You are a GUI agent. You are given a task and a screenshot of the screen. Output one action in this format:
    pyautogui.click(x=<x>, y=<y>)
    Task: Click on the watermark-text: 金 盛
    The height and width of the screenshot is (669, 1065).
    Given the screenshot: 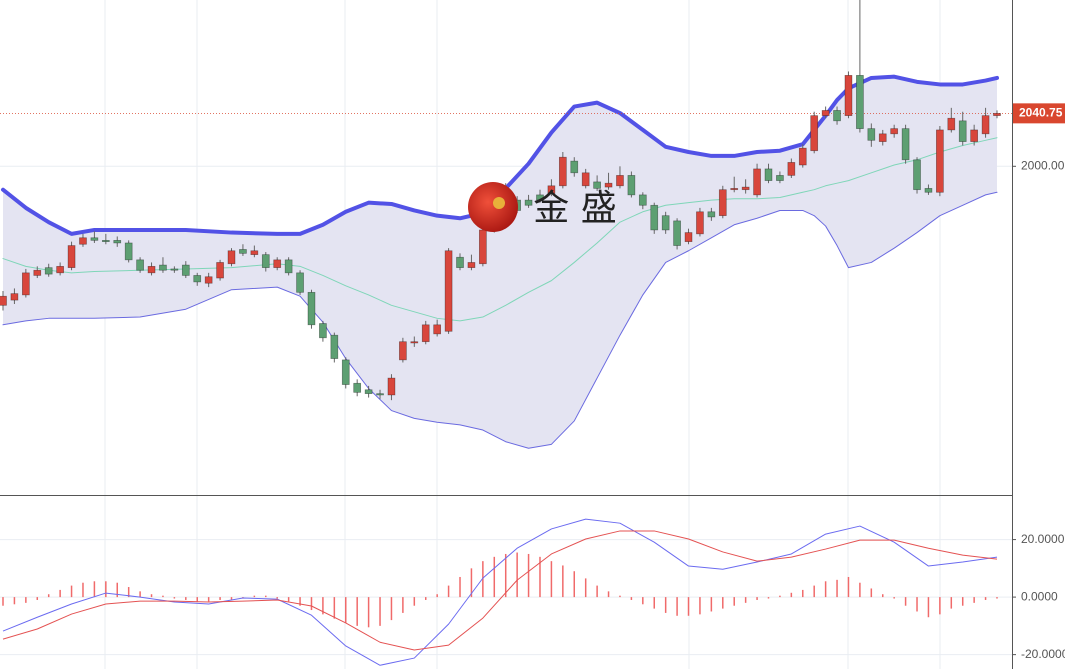 What is the action you would take?
    pyautogui.click(x=574, y=208)
    